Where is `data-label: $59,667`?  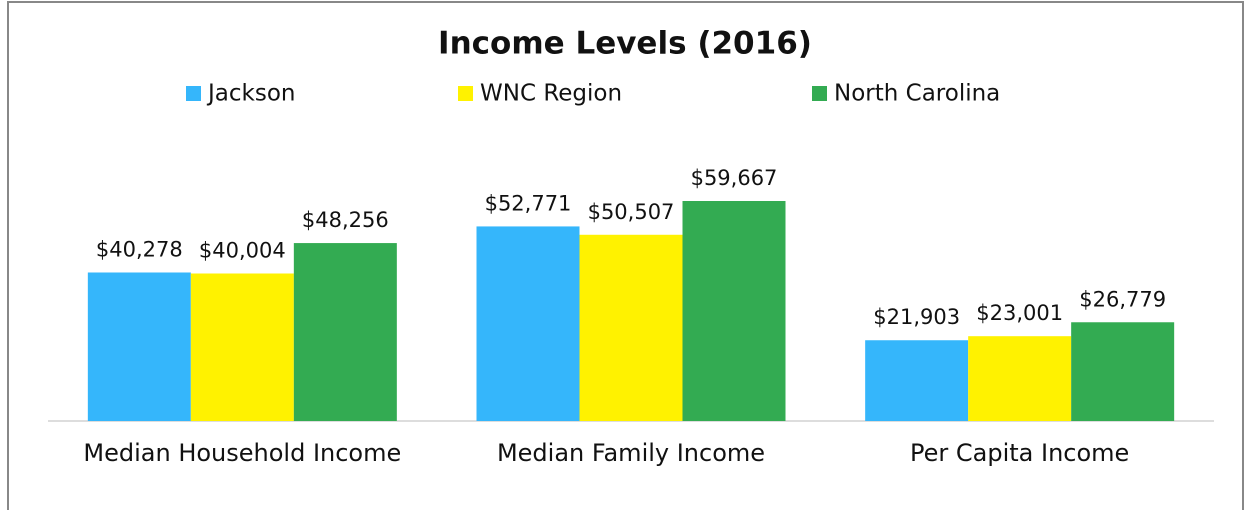 data-label: $59,667 is located at coordinates (734, 178).